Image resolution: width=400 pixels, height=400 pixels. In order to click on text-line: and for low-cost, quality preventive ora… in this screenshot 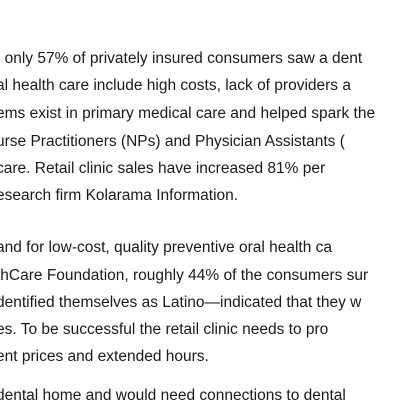, I will do `click(200, 248)`.